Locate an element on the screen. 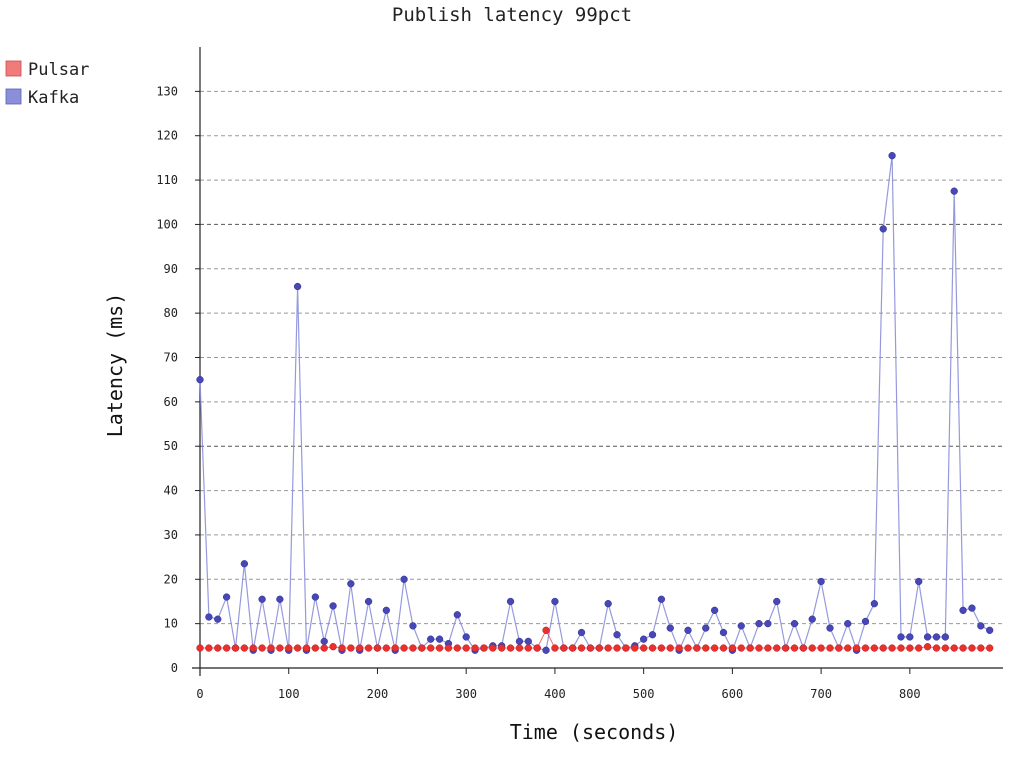 The image size is (1028, 770). x-tick-label-700: 700 is located at coordinates (821, 694).